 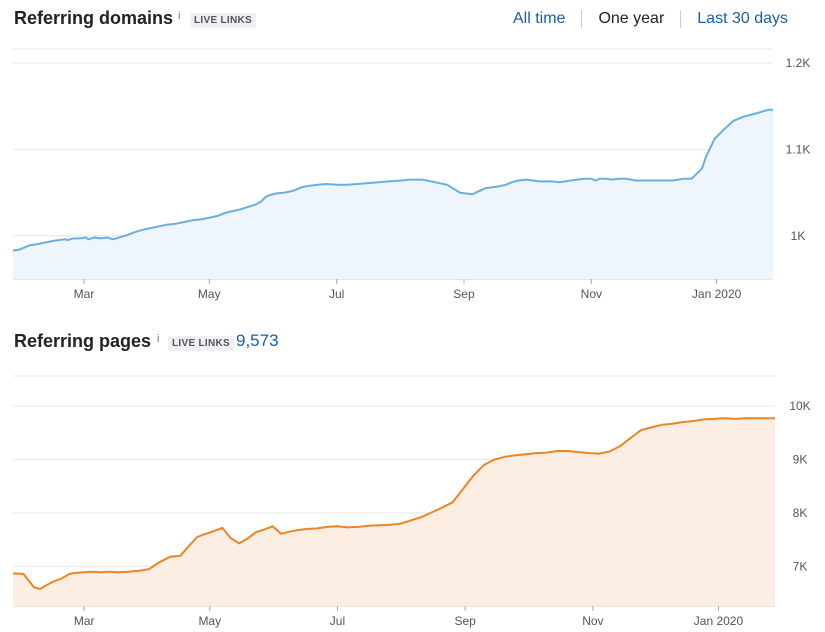 I want to click on referring-pages-info-icon: i, so click(x=158, y=339).